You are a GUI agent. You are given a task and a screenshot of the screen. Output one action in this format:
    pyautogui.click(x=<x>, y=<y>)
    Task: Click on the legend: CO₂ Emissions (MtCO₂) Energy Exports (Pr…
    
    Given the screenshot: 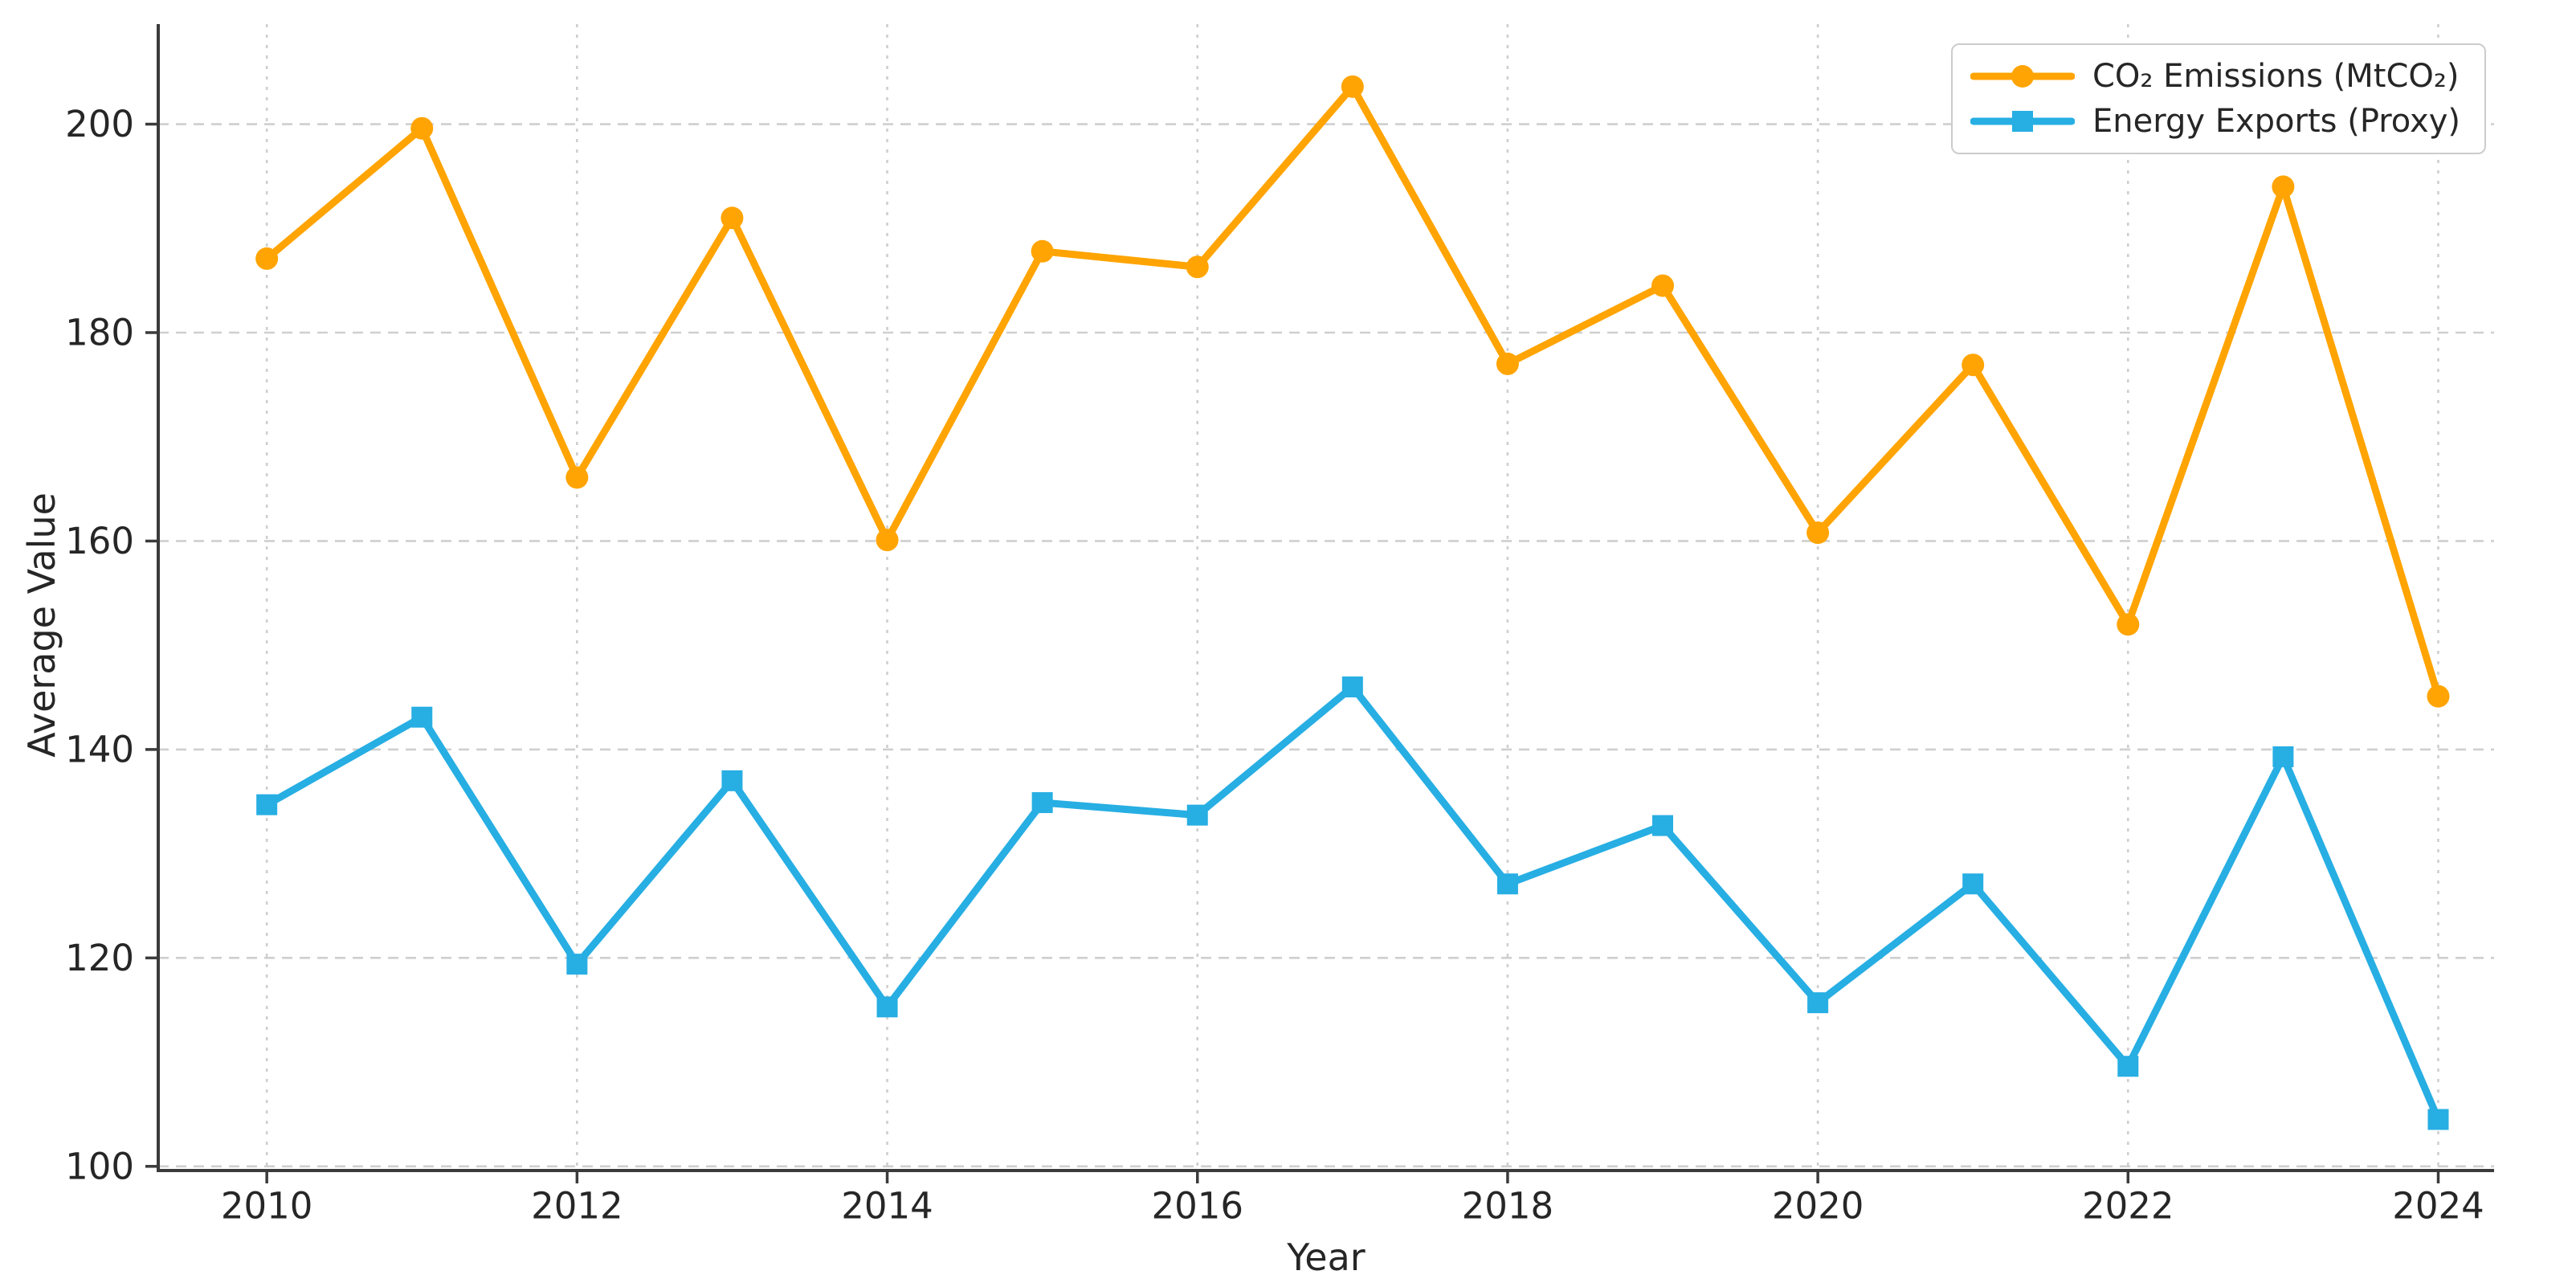 What is the action you would take?
    pyautogui.click(x=2218, y=99)
    